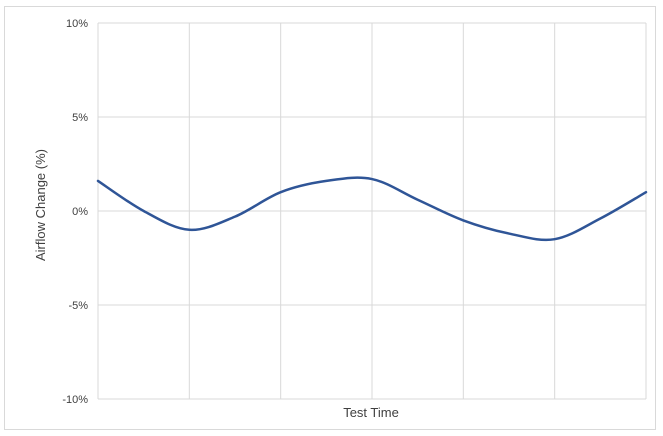 The height and width of the screenshot is (436, 663). I want to click on y-tick-label: 5%, so click(80, 118).